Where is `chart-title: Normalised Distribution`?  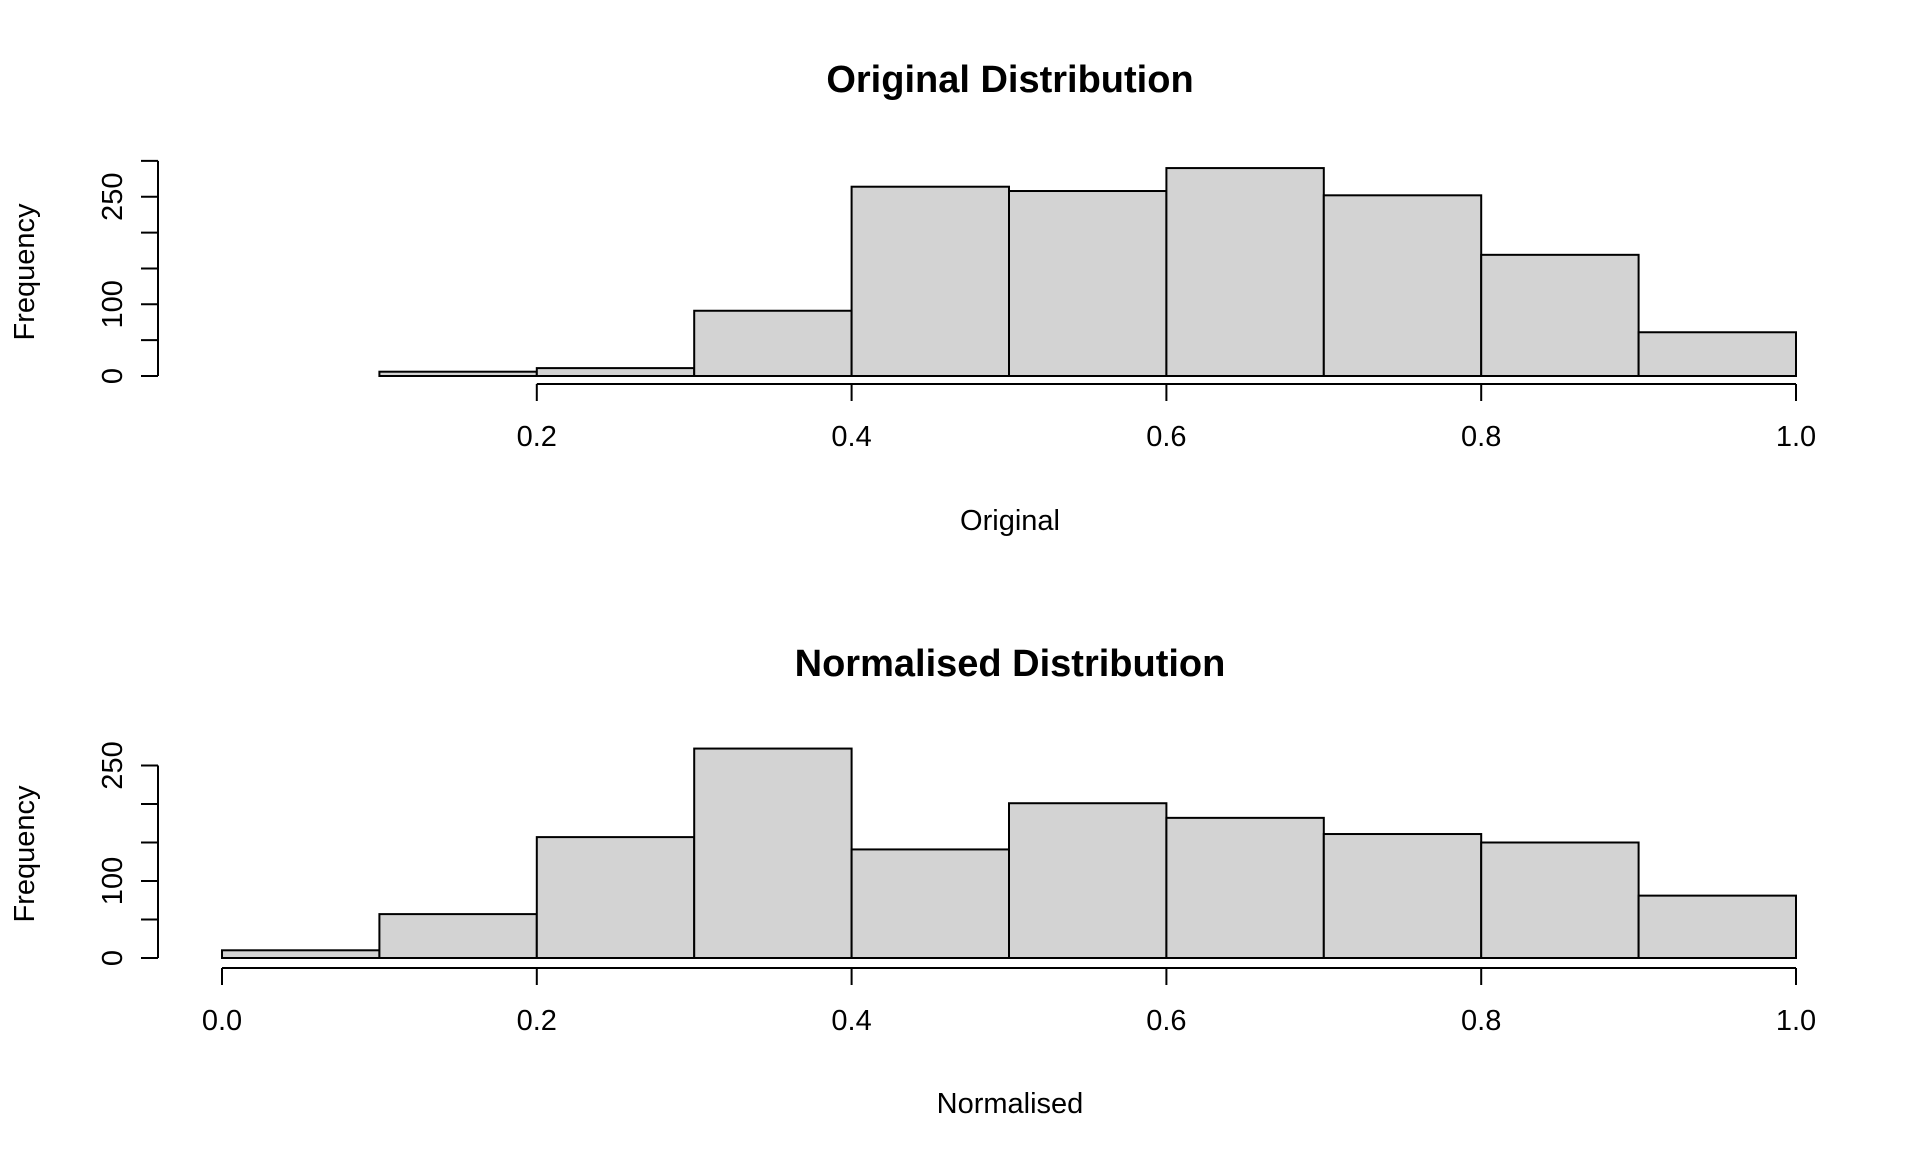
chart-title: Normalised Distribution is located at coordinates (1010, 664).